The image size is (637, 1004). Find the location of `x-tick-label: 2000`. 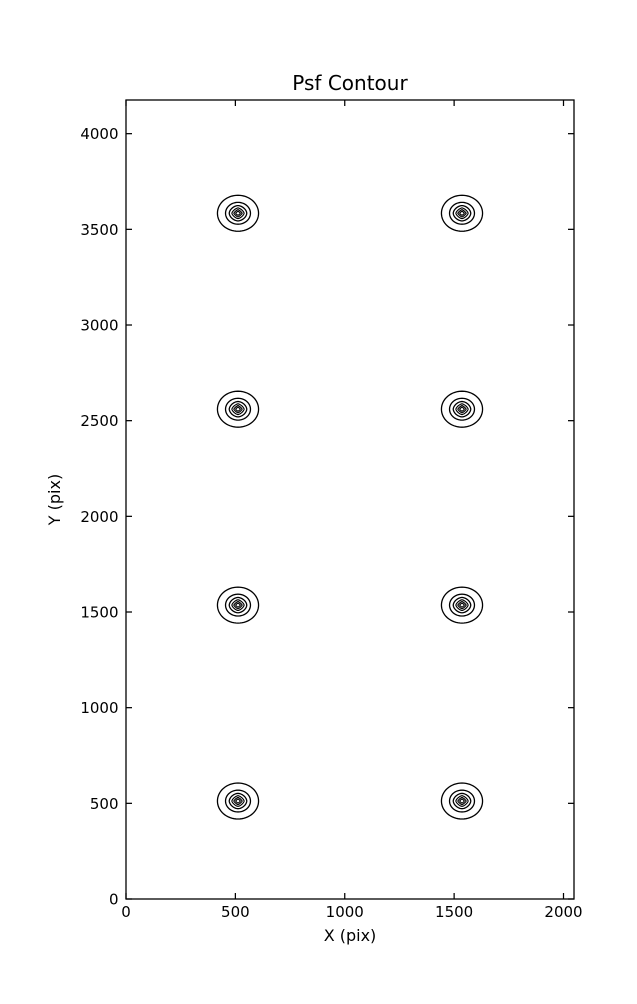

x-tick-label: 2000 is located at coordinates (563, 912).